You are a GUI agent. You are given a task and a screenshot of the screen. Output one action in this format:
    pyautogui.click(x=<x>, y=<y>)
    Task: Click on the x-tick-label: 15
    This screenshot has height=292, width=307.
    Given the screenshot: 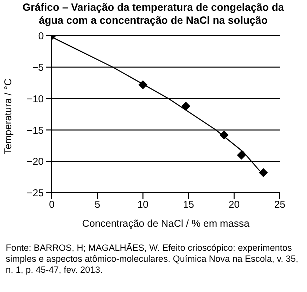 What is the action you would take?
    pyautogui.click(x=189, y=206)
    